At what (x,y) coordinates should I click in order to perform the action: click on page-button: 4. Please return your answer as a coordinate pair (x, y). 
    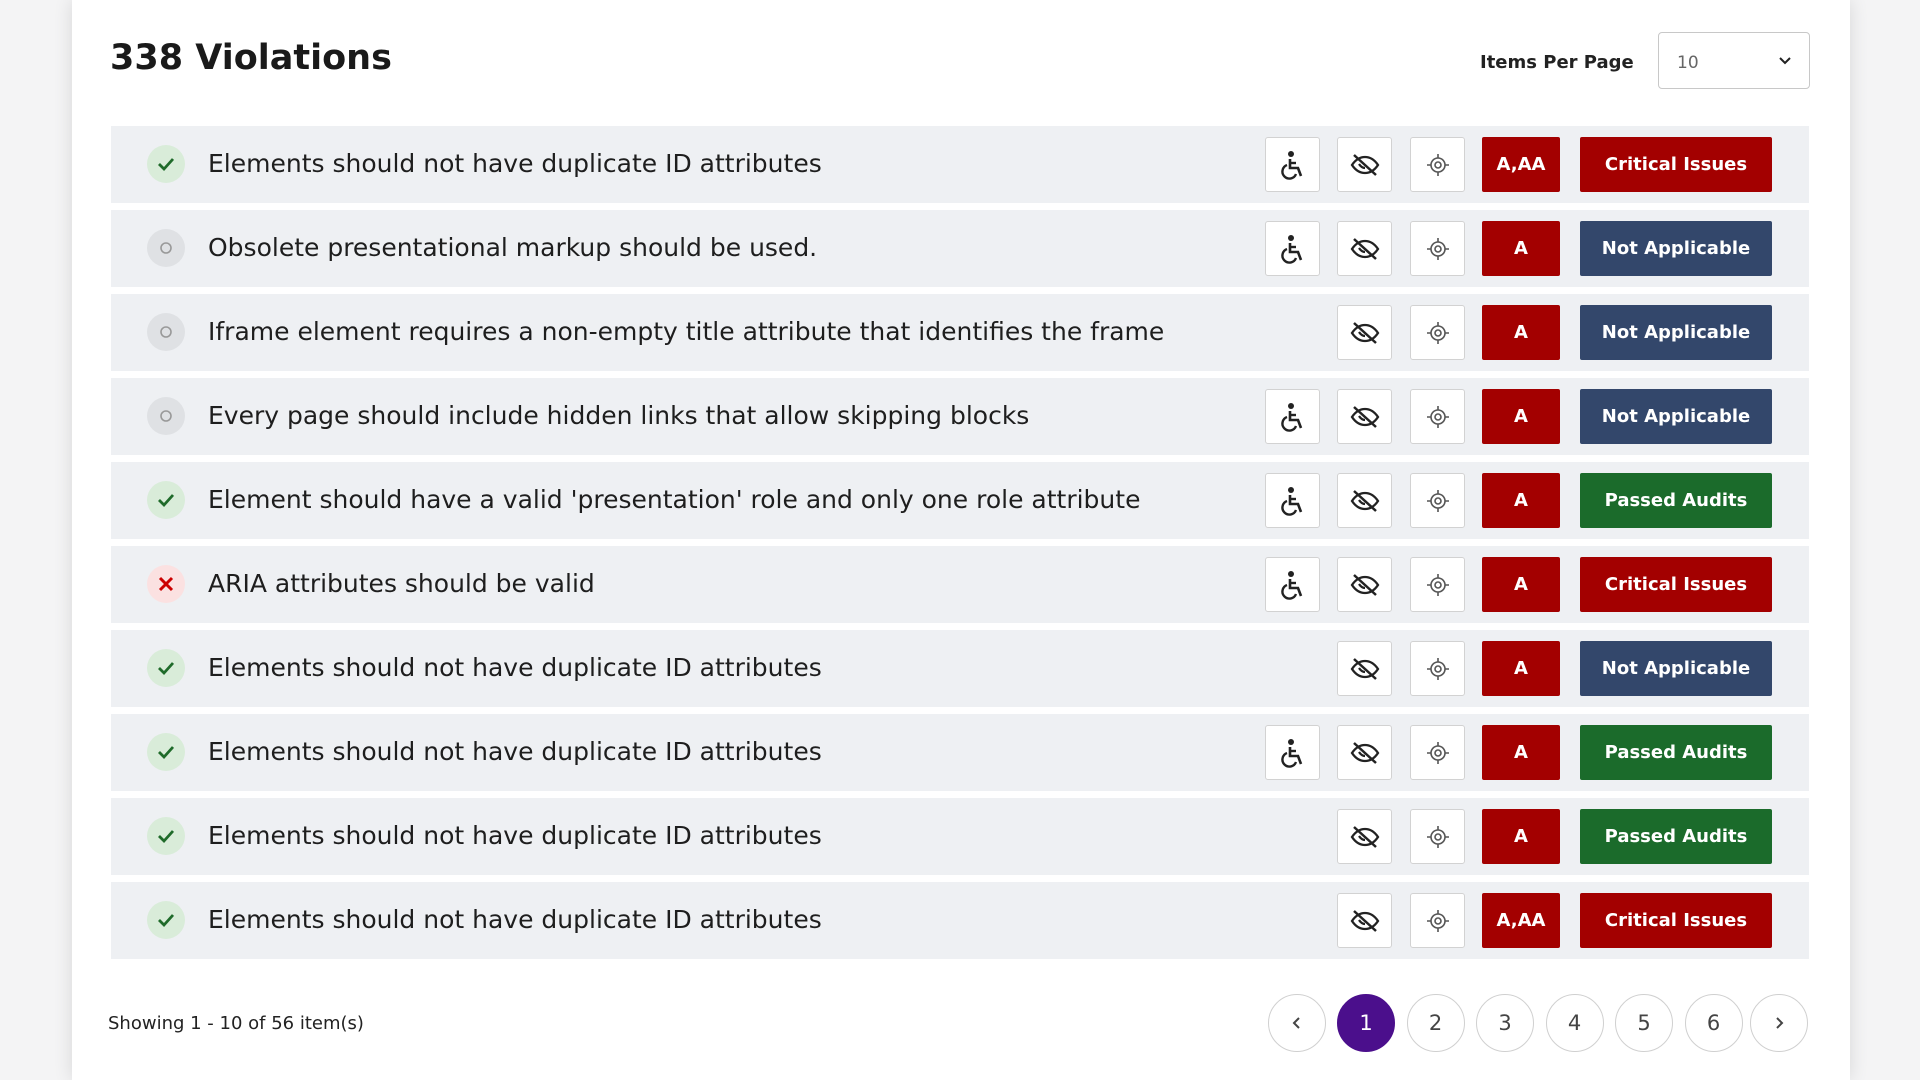
    Looking at the image, I should click on (1574, 1023).